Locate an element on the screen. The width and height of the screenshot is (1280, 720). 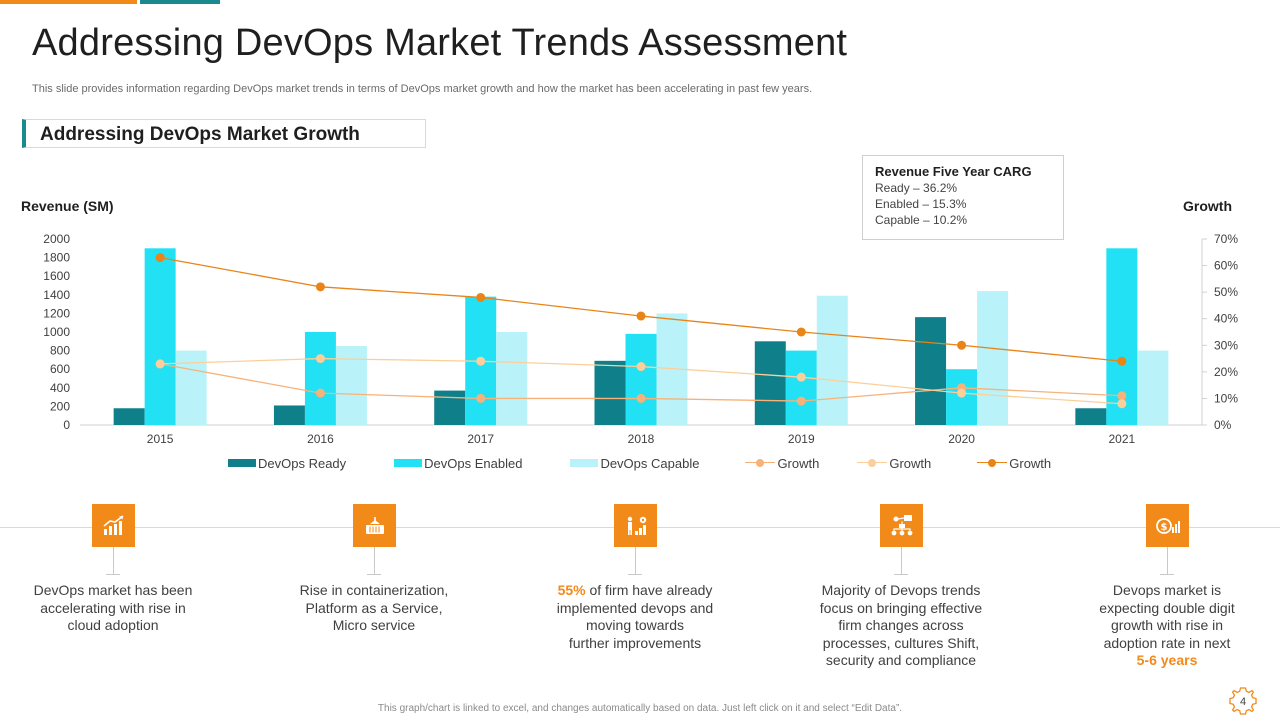
legend-label-growth-1: Growth is located at coordinates (798, 463).